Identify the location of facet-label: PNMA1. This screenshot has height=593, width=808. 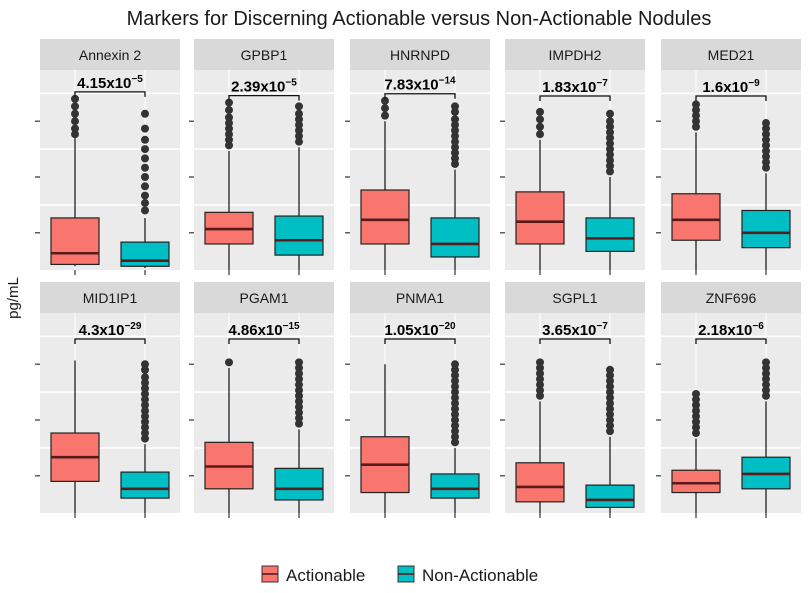
(420, 298).